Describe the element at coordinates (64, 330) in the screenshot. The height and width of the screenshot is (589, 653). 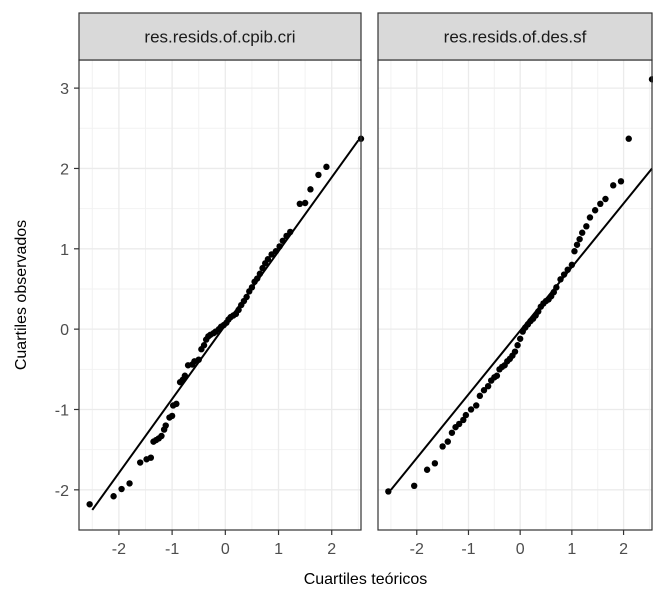
I see `y-tick-label: 0` at that location.